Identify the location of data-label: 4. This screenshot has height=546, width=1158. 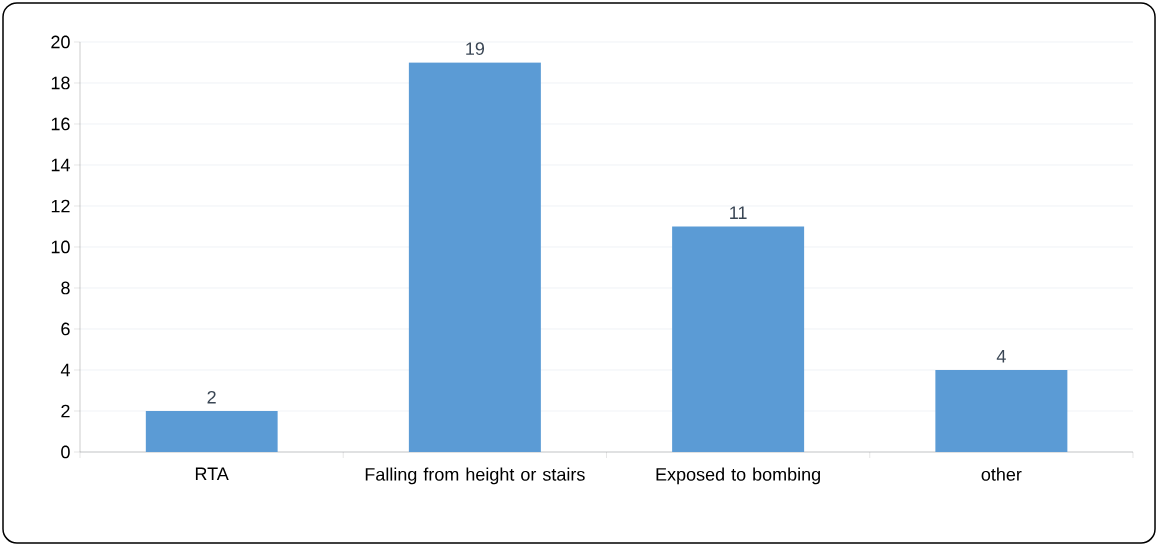
(1001, 356).